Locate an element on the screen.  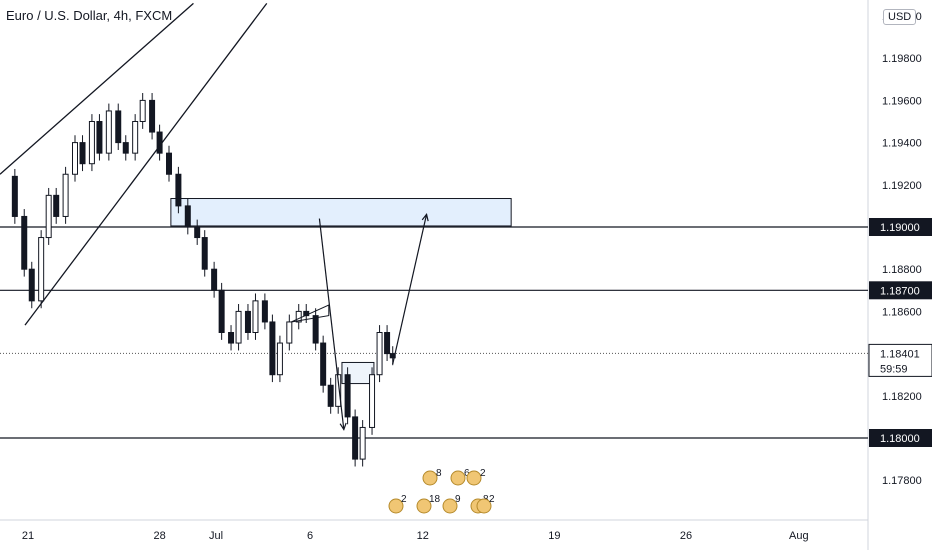
x-tick-label: 12 is located at coordinates (423, 536).